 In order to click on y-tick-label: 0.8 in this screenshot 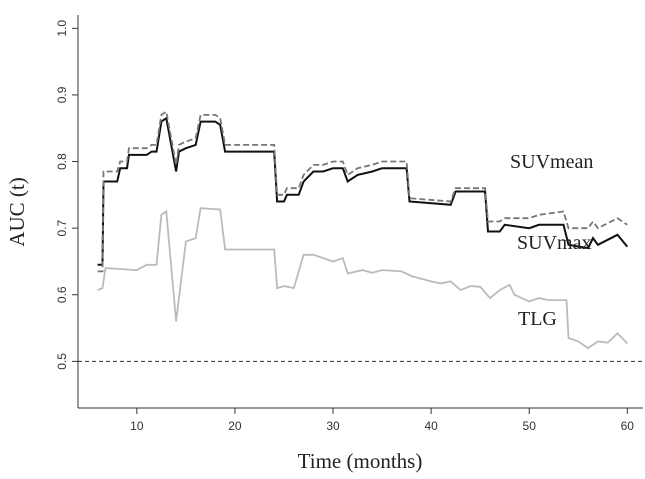, I will do `click(62, 161)`.